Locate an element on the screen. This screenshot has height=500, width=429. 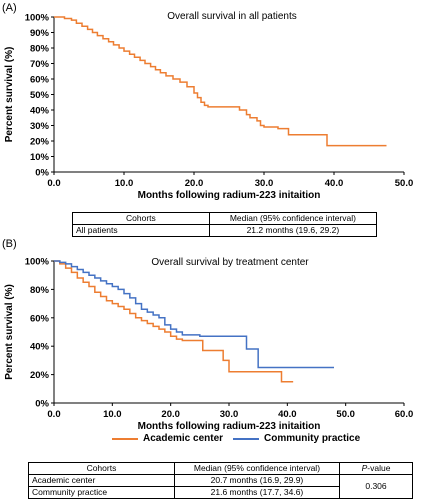
table-row: All patients 21.2 months (19.6, 29.2) is located at coordinates (225, 230).